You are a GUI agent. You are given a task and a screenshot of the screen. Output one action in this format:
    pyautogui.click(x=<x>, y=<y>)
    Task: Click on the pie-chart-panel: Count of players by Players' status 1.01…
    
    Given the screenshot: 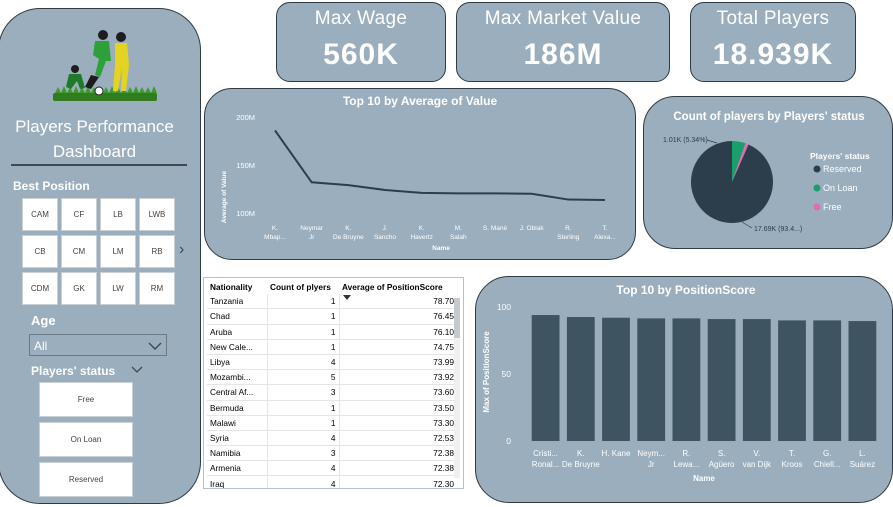 What is the action you would take?
    pyautogui.click(x=768, y=172)
    